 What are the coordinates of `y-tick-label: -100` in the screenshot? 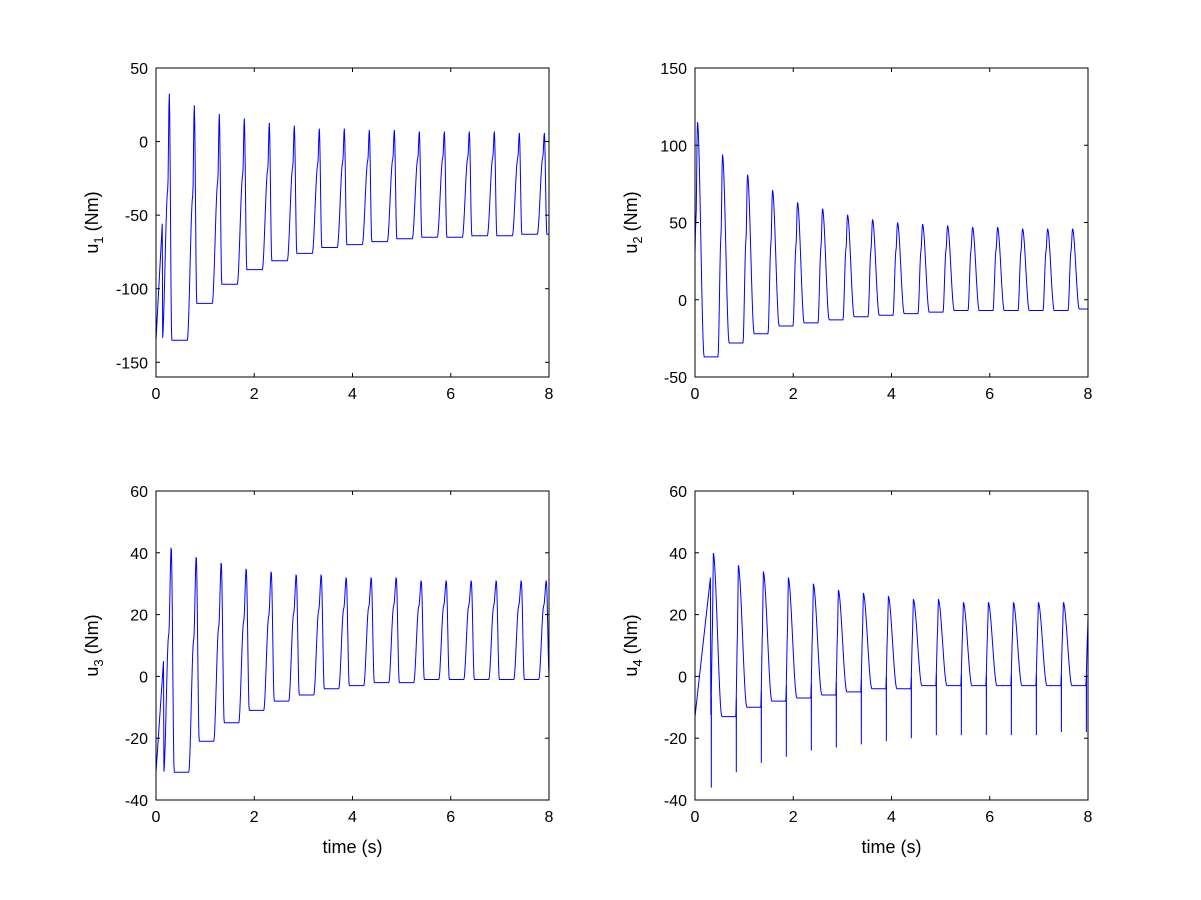 It's located at (132, 290).